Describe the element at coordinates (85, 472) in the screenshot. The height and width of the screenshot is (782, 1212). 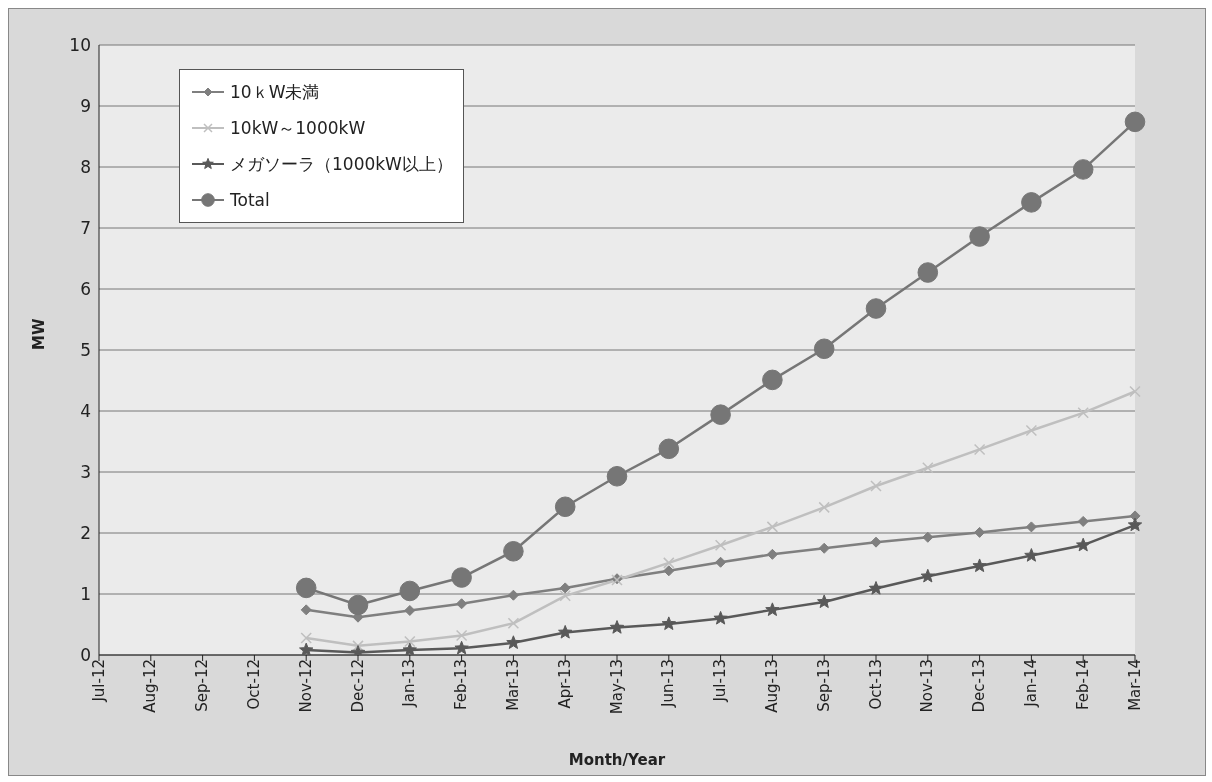
I see `y-tick-label: 3` at that location.